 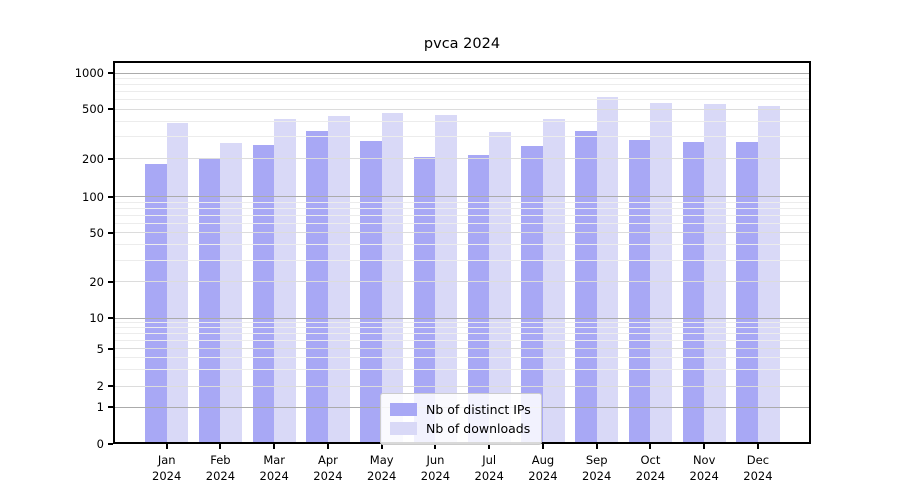 What do you see at coordinates (757, 446) in the screenshot?
I see `x-tick-mark-dec` at bounding box center [757, 446].